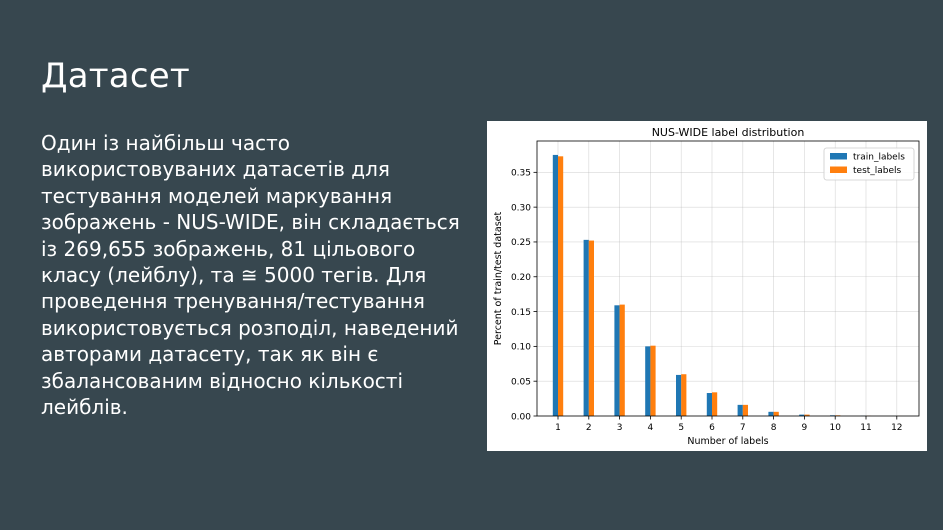 The image size is (943, 530). Describe the element at coordinates (521, 208) in the screenshot. I see `y-tick-label: 0.30` at that location.